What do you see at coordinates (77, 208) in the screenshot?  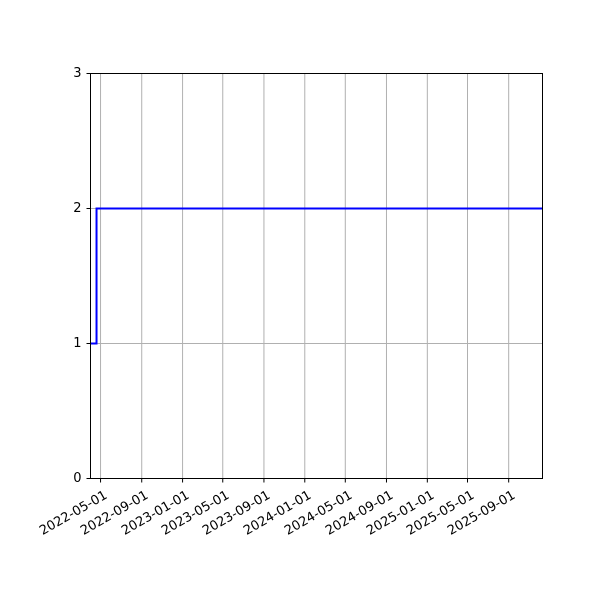 I see `y-tick-label: 2` at bounding box center [77, 208].